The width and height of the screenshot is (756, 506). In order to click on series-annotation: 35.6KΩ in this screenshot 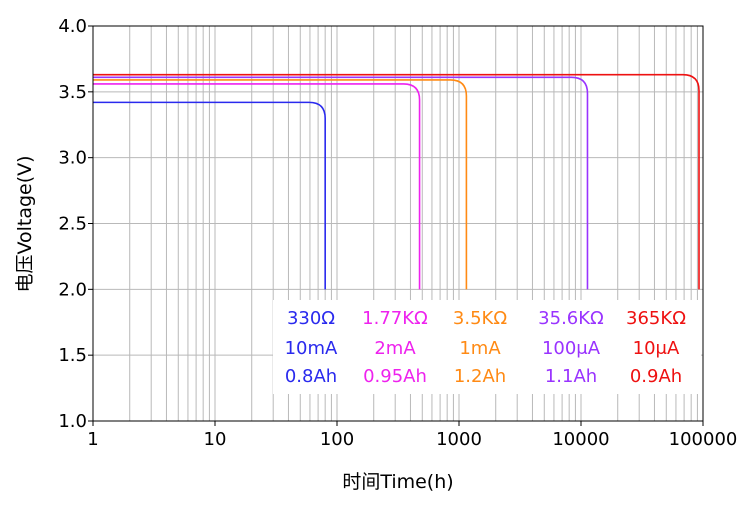, I will do `click(571, 318)`.